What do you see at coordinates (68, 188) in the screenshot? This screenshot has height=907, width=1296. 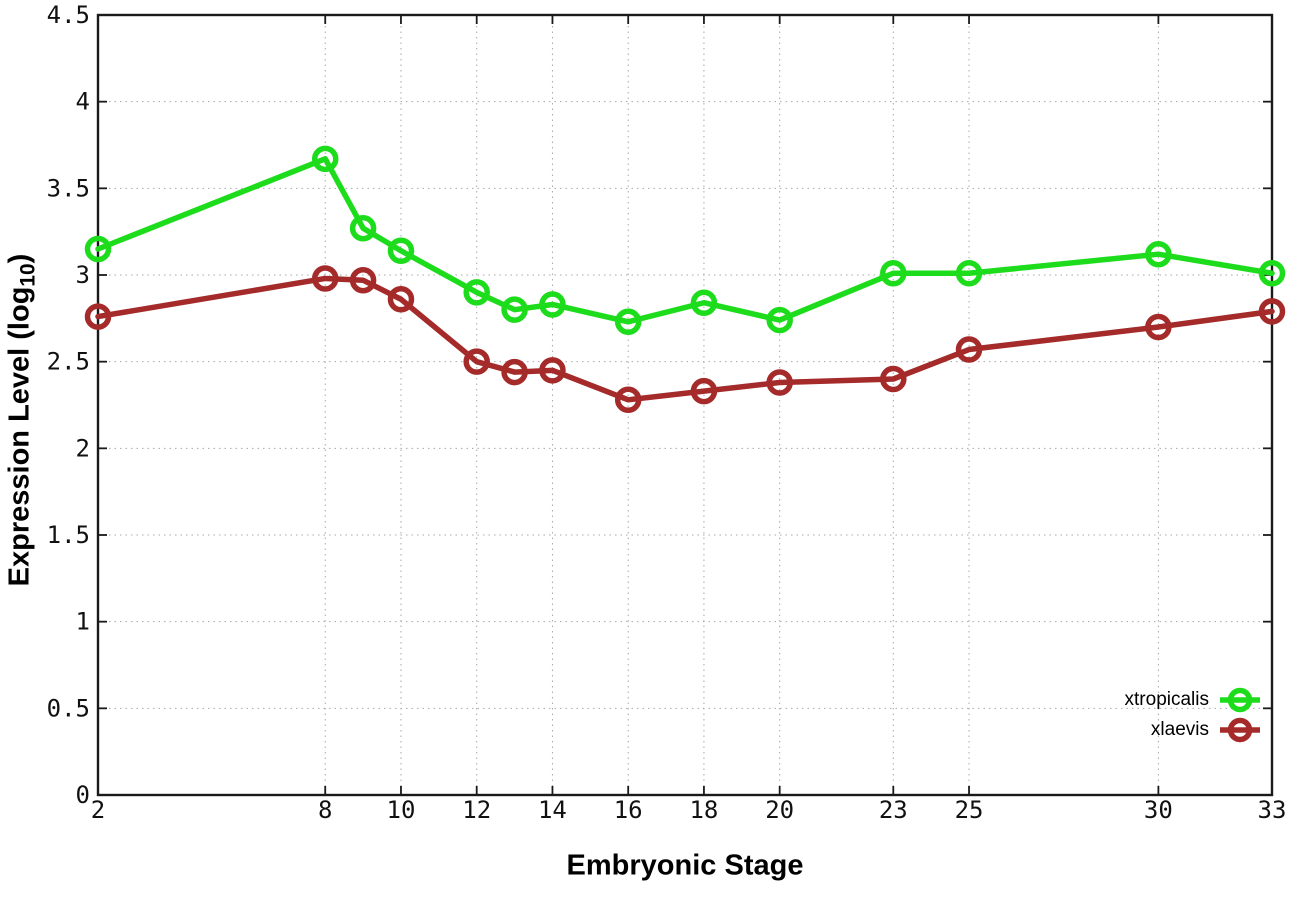 I see `y-tick-label: 3.5` at bounding box center [68, 188].